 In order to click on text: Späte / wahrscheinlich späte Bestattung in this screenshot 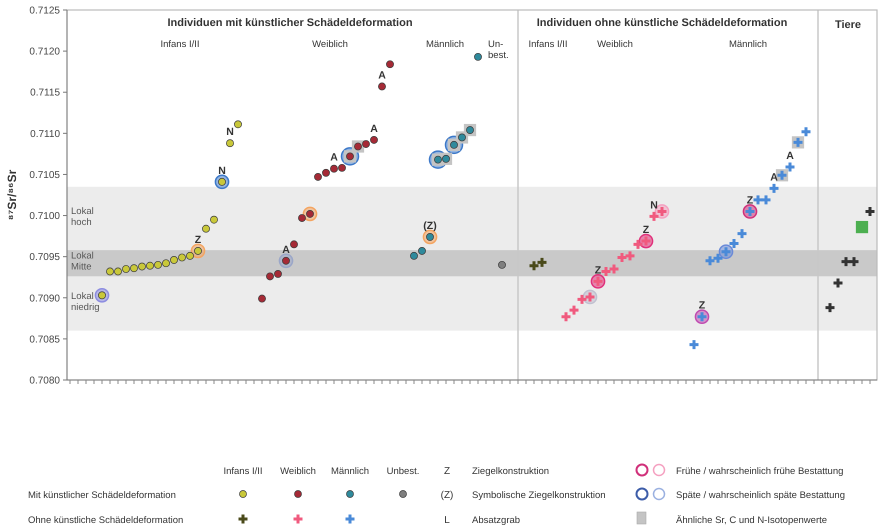, I will do `click(760, 495)`.